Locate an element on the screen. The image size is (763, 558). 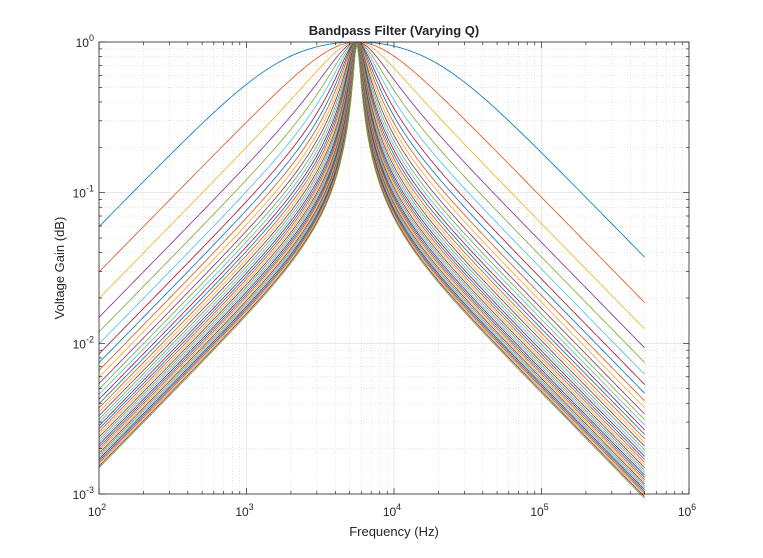
x-tick-label: 10³ is located at coordinates (244, 510).